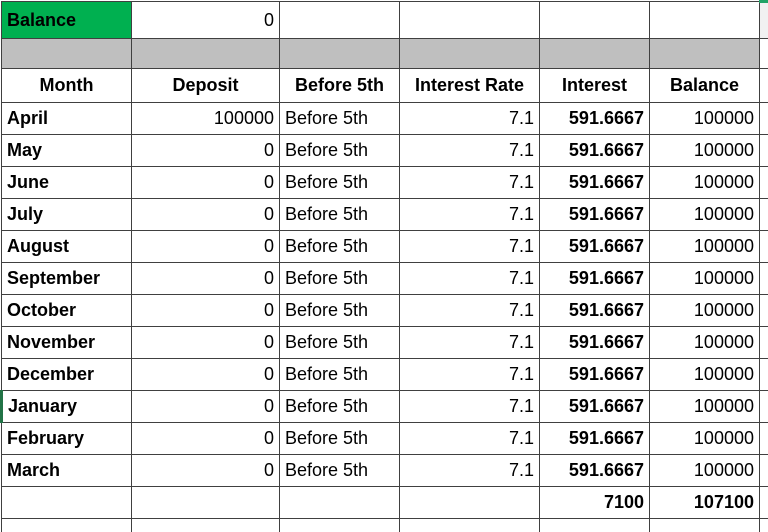 This screenshot has width=768, height=532. What do you see at coordinates (66, 85) in the screenshot?
I see `header-month: Month` at bounding box center [66, 85].